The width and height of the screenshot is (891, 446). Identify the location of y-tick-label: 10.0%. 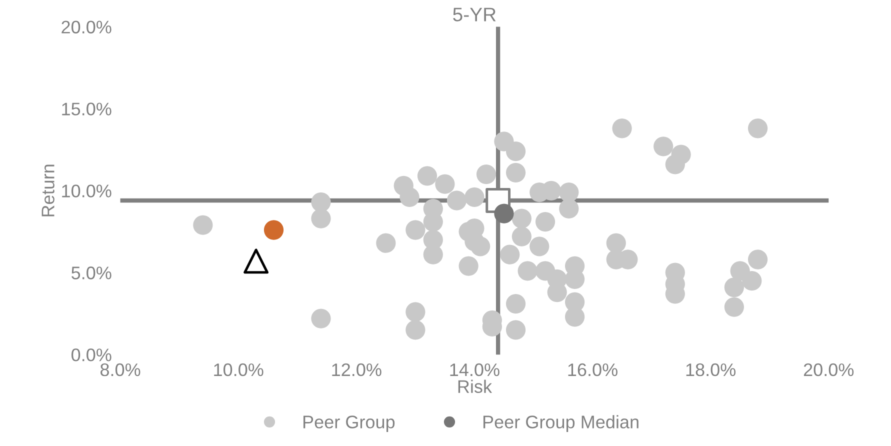
(87, 191).